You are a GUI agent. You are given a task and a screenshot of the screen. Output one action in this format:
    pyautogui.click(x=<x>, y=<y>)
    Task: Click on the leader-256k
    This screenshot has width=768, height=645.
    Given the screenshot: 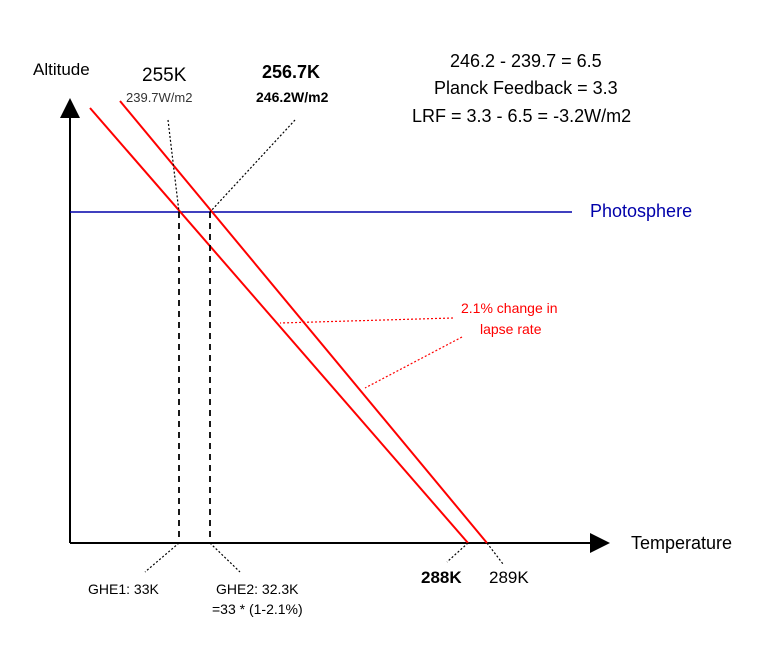 What is the action you would take?
    pyautogui.click(x=252, y=166)
    